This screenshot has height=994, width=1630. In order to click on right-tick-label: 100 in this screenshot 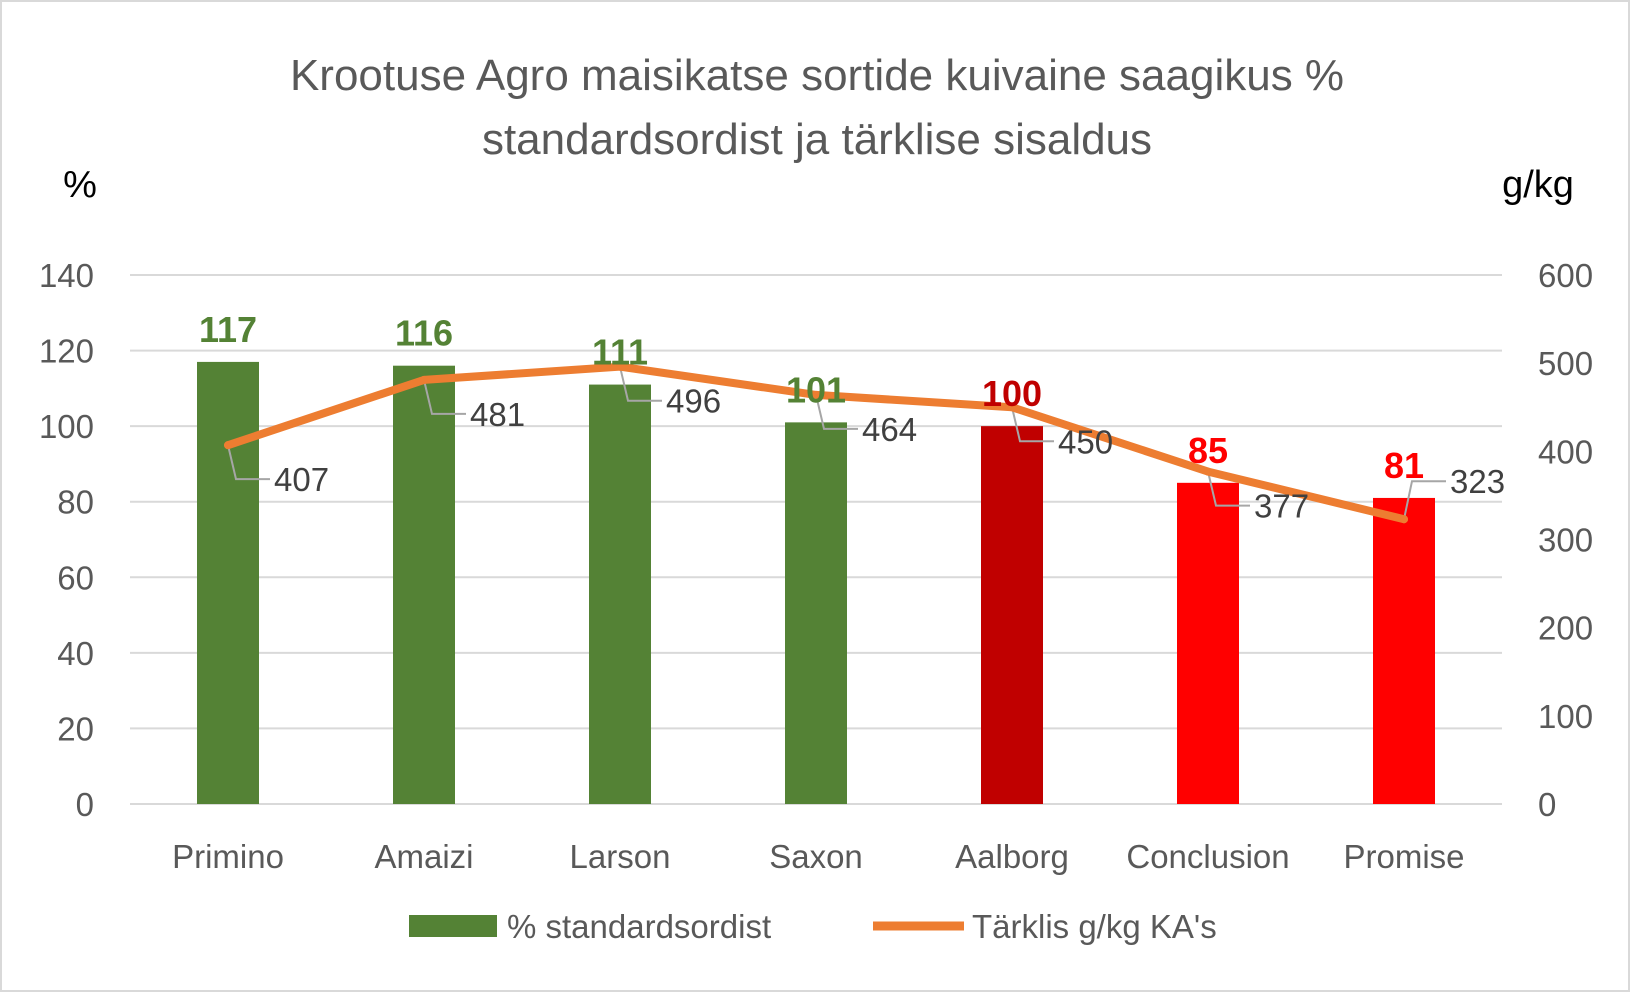, I will do `click(1565, 716)`.